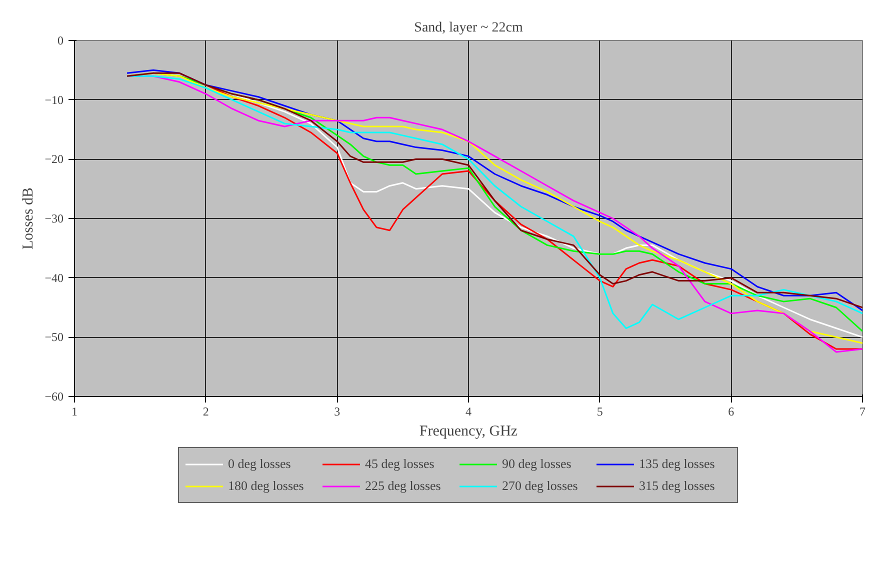 This screenshot has width=887, height=580. I want to click on x-tick-label: 7, so click(863, 411).